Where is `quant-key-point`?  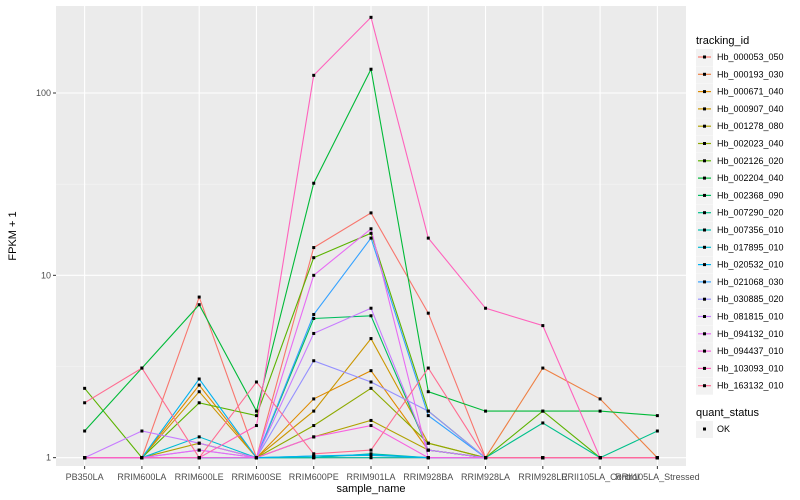 quant-key-point is located at coordinates (704, 429).